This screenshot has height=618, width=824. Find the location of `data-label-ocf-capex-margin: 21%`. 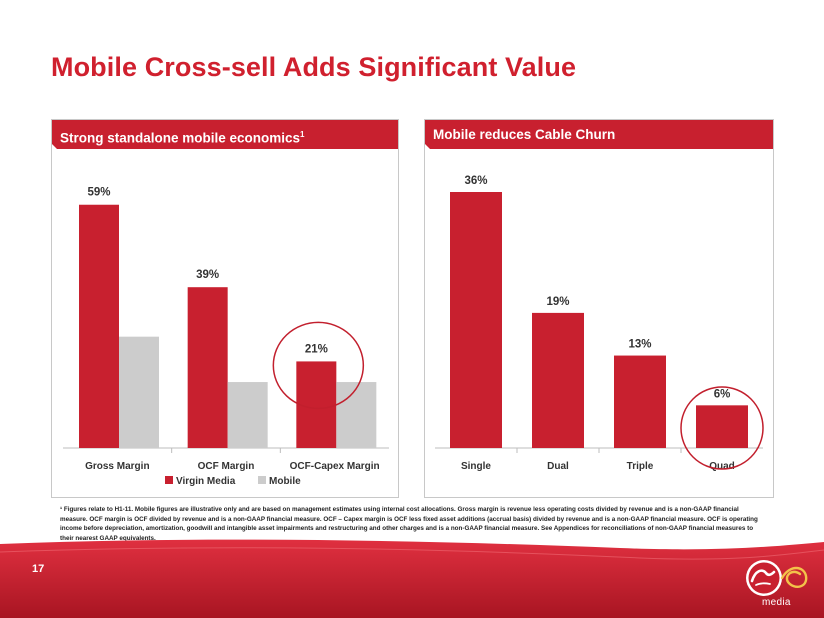

data-label-ocf-capex-margin: 21% is located at coordinates (316, 349).